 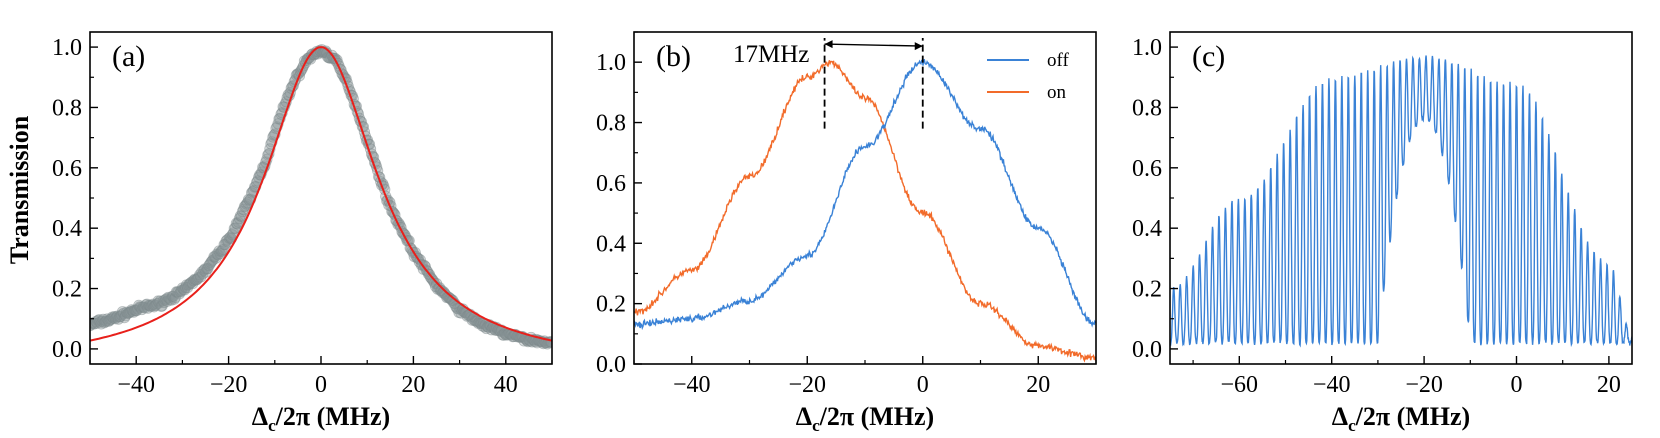 What do you see at coordinates (865, 377) in the screenshot?
I see `panel-b-xticks: −40 −20 0 20` at bounding box center [865, 377].